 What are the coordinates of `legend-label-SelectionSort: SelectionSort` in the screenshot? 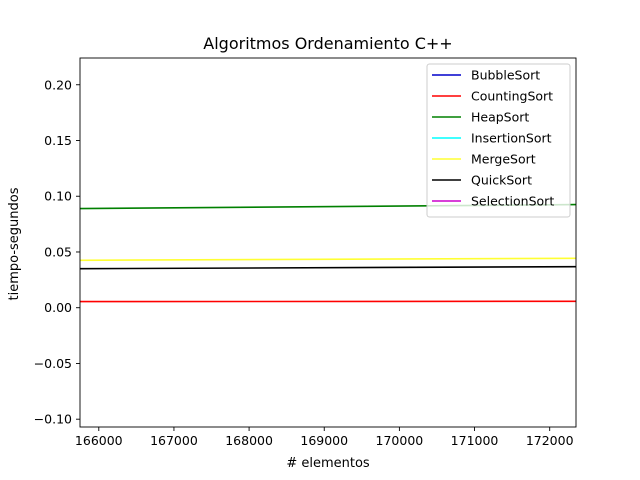 It's located at (512, 201).